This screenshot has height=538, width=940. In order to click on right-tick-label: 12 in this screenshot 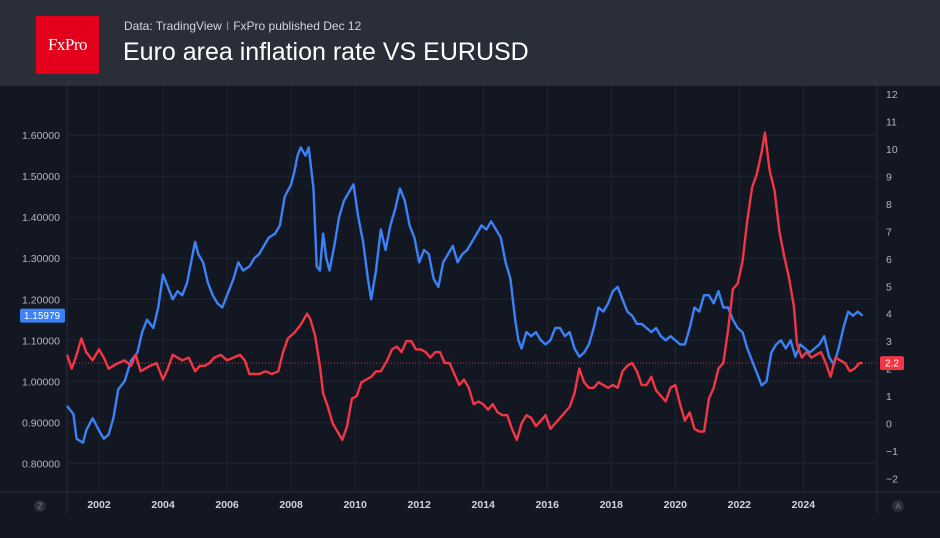, I will do `click(892, 95)`.